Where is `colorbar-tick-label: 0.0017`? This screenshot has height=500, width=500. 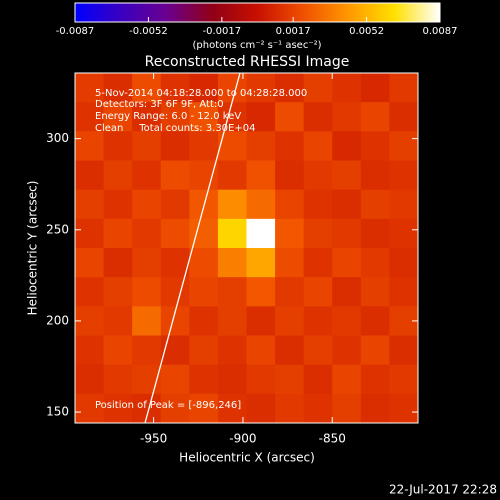 colorbar-tick-label: 0.0017 is located at coordinates (293, 31).